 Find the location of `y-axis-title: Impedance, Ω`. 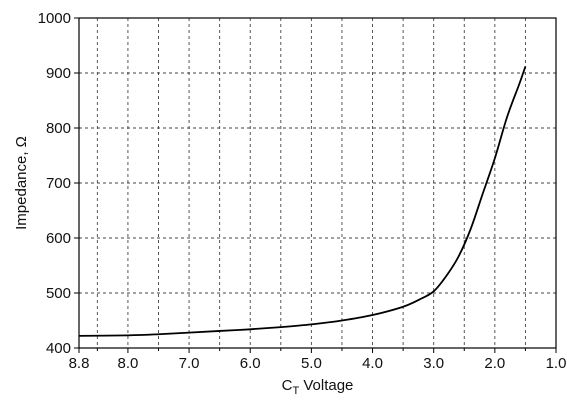

y-axis-title: Impedance, Ω is located at coordinates (21, 183).